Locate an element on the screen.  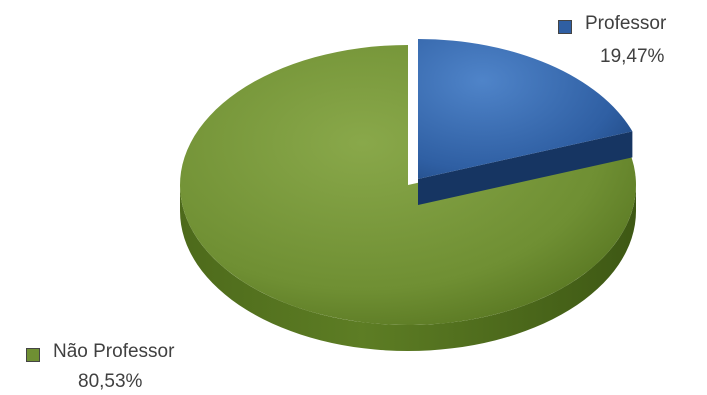
pie-slice-professor is located at coordinates (525, 122).